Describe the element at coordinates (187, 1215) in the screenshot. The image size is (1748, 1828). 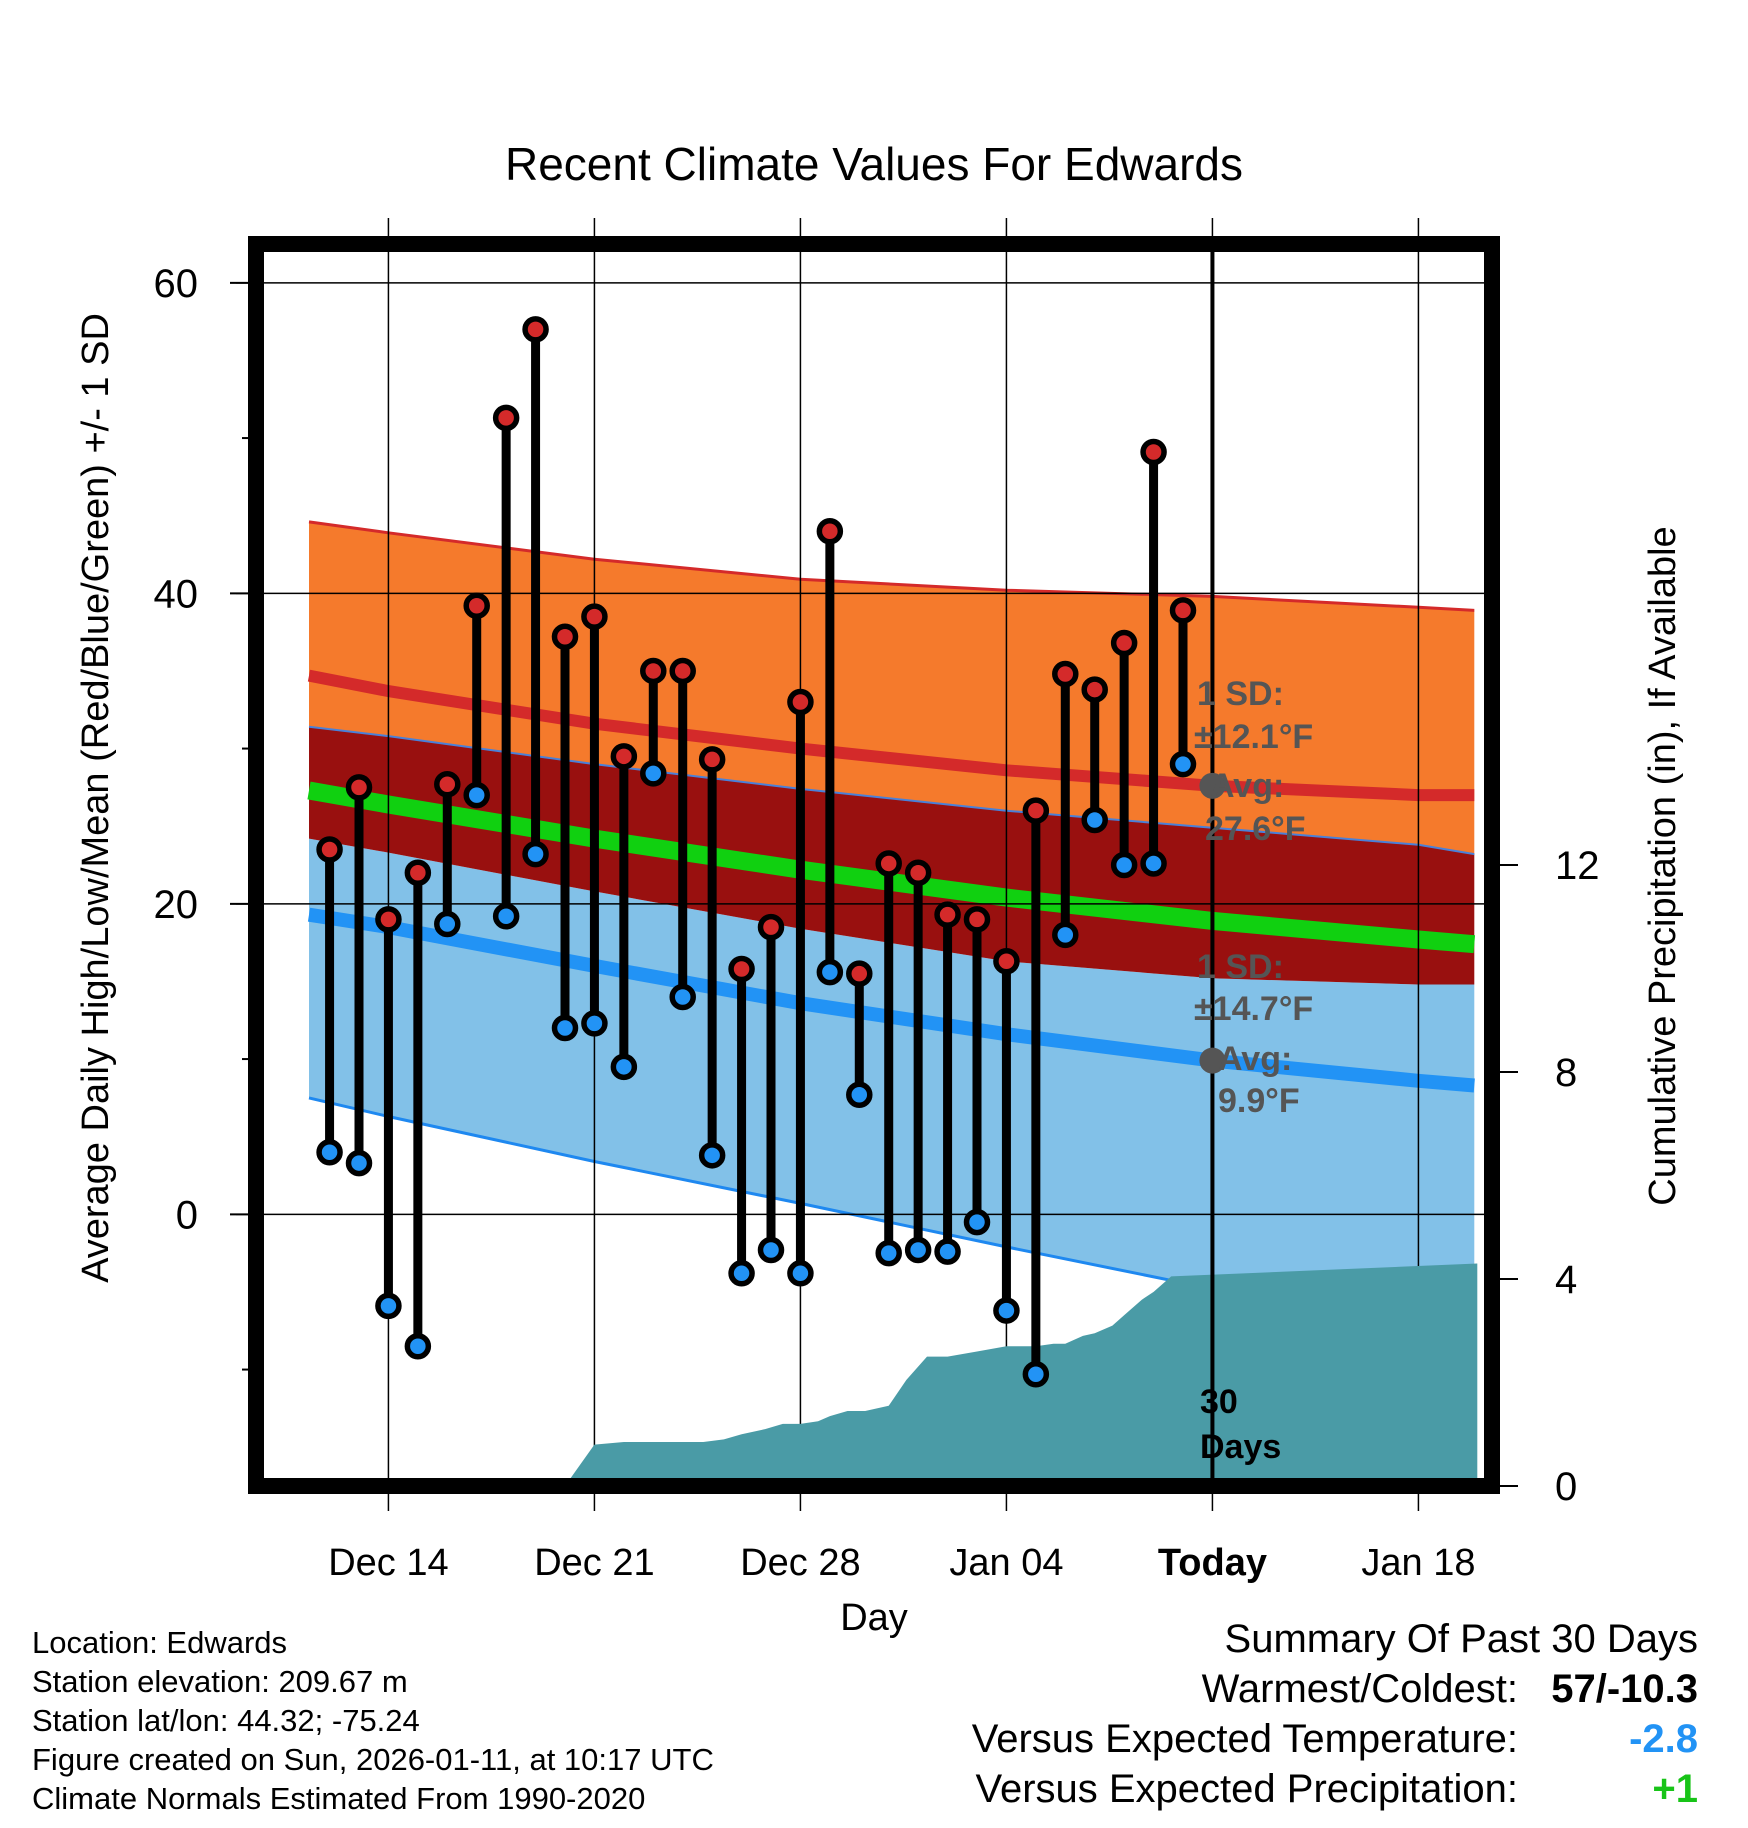
I see `y-tick-label: 0` at that location.